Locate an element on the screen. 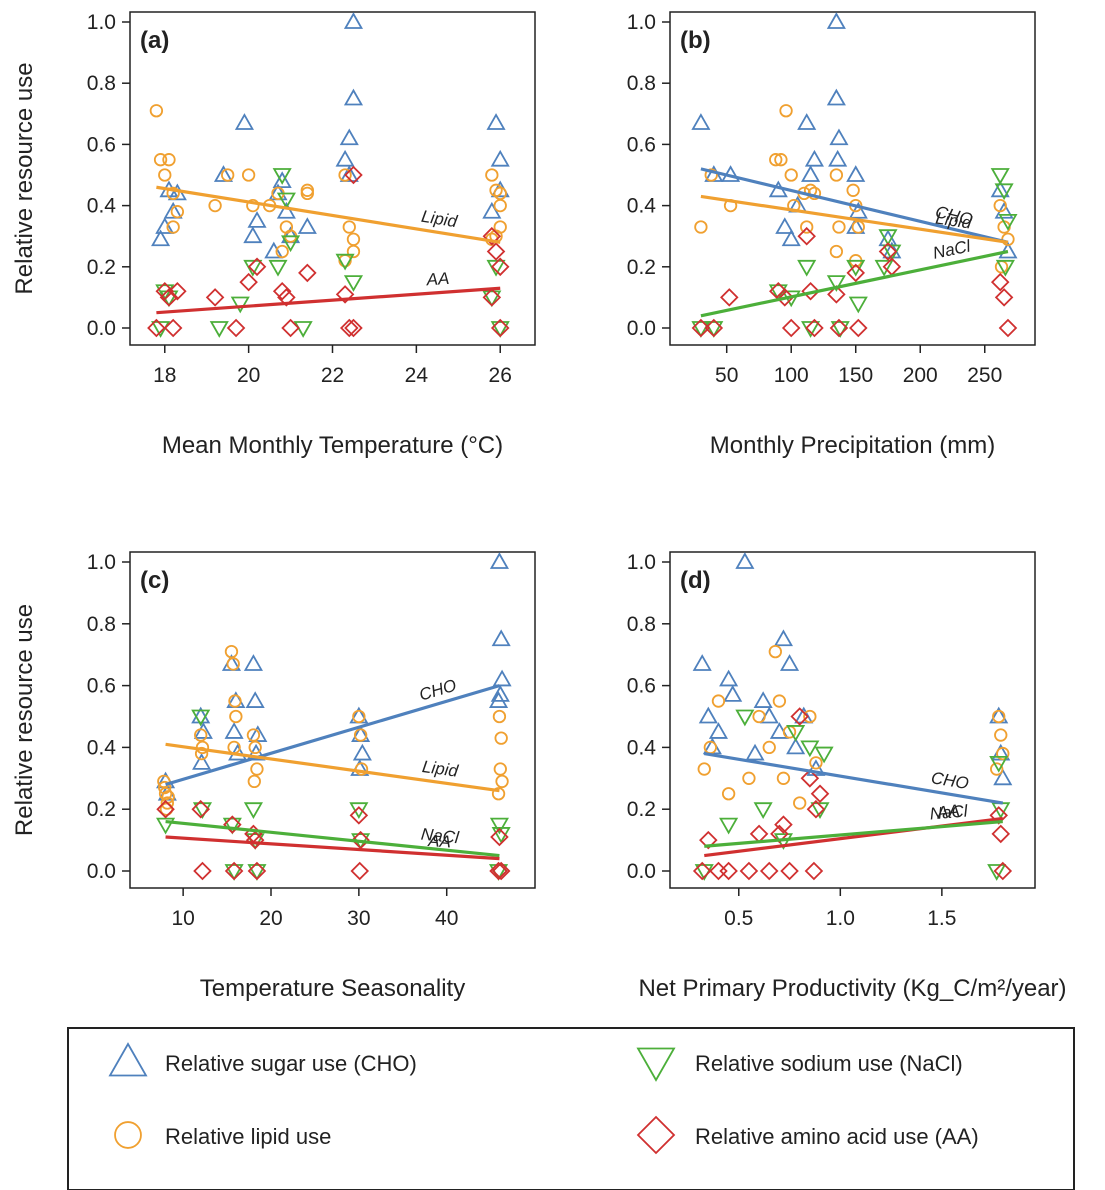 The width and height of the screenshot is (1105, 1190). legend-label: Relative amino acid use (AA) is located at coordinates (837, 1136).